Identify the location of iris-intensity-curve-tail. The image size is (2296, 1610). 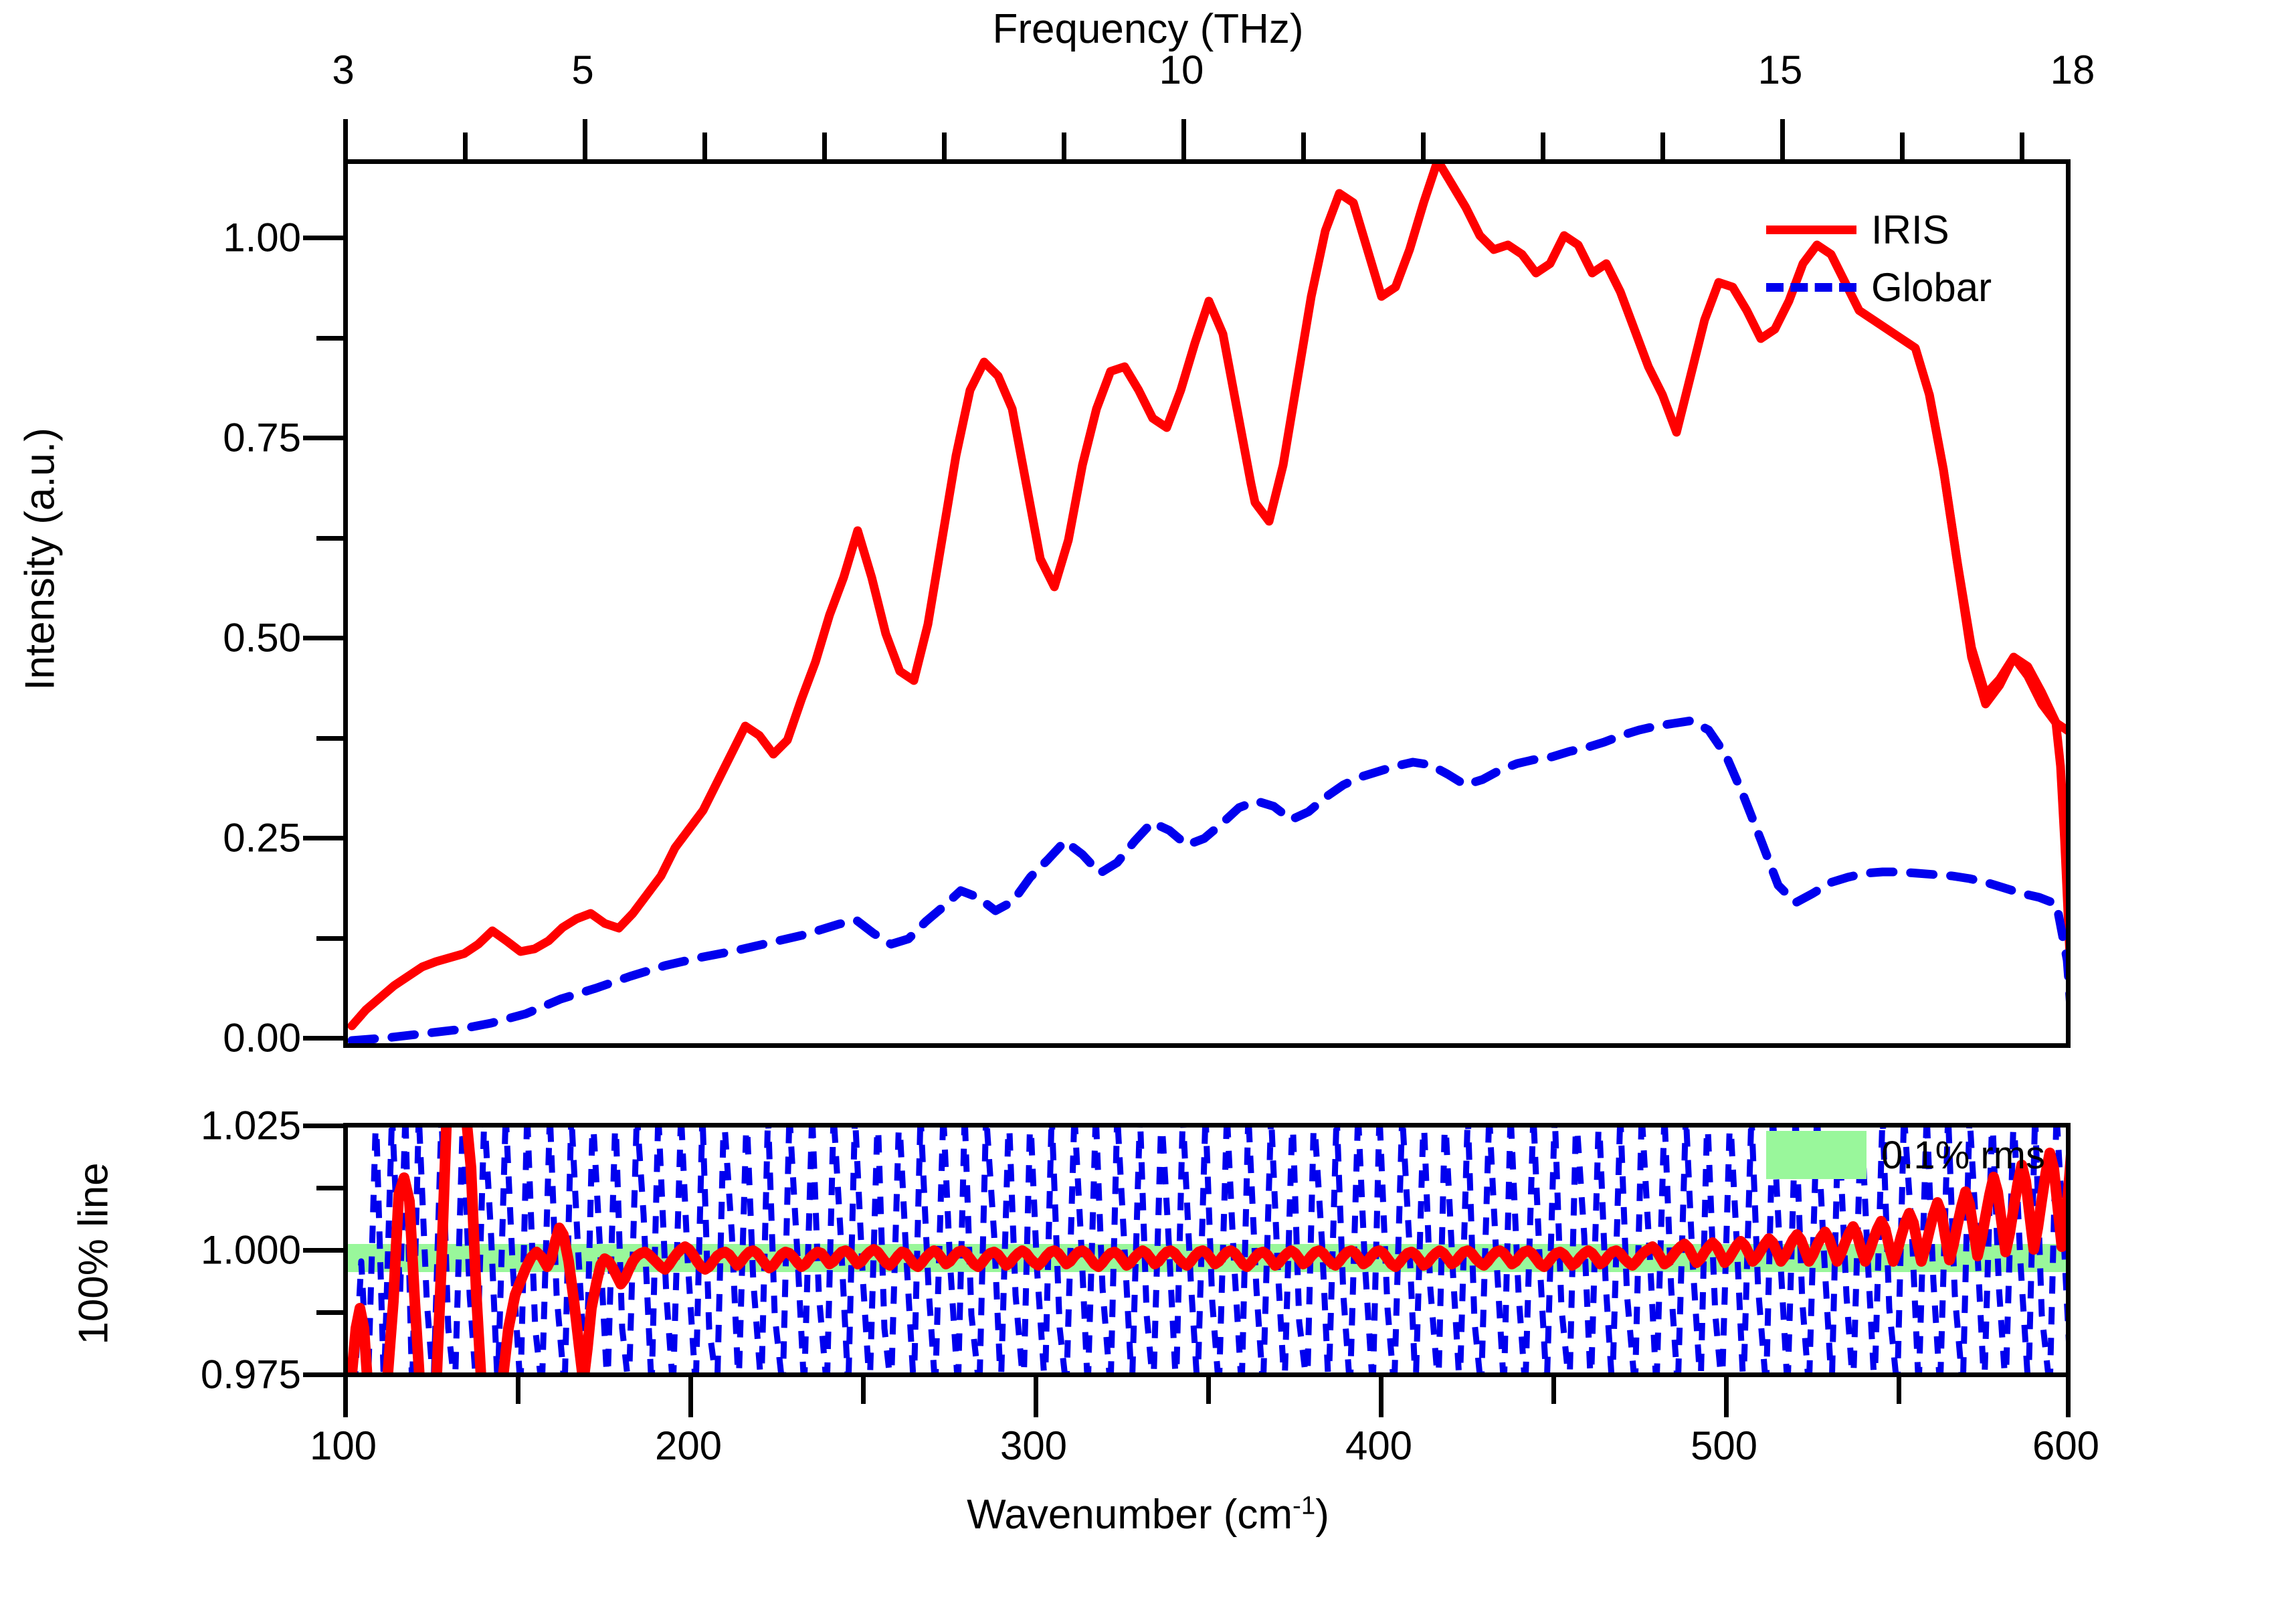
(1995, 677).